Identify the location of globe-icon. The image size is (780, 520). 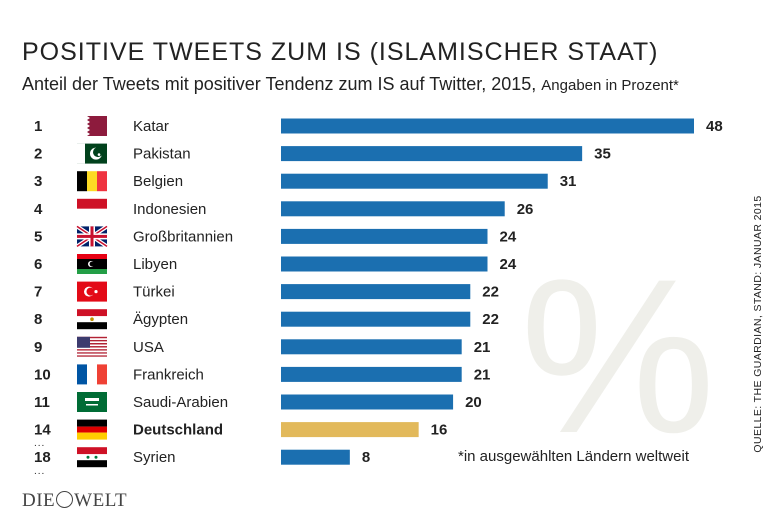
(65, 499).